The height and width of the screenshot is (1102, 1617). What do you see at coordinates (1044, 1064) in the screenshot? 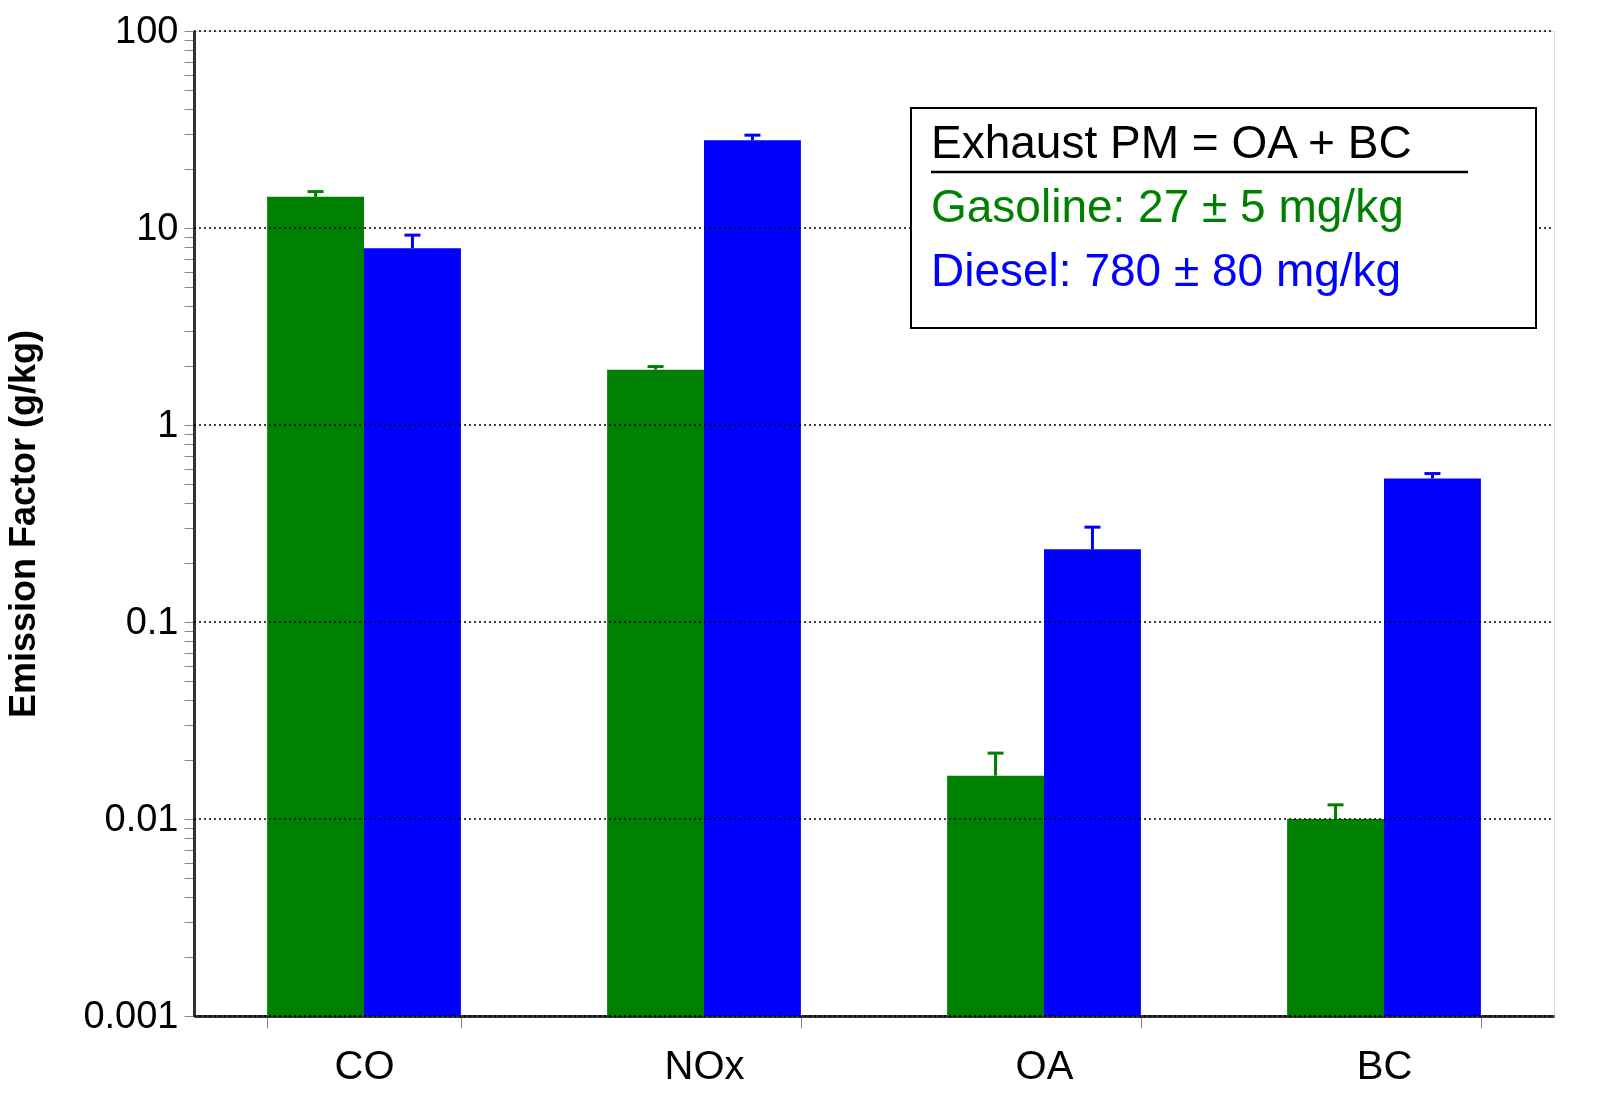
I see `x-tick-label: OA` at bounding box center [1044, 1064].